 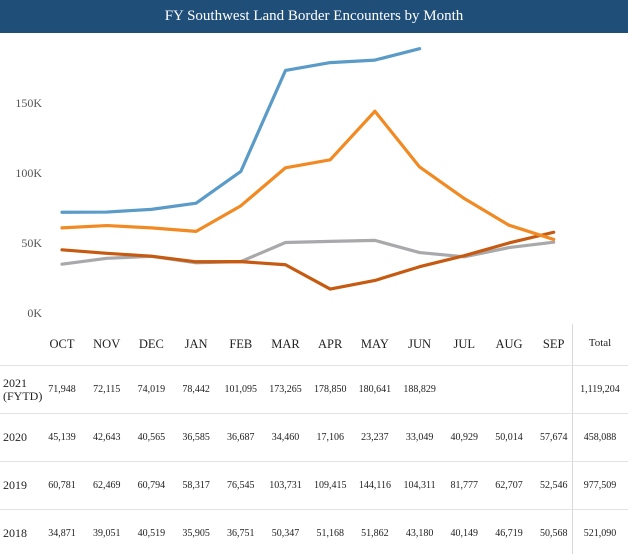 What do you see at coordinates (241, 533) in the screenshot?
I see `table-cell: 36,751` at bounding box center [241, 533].